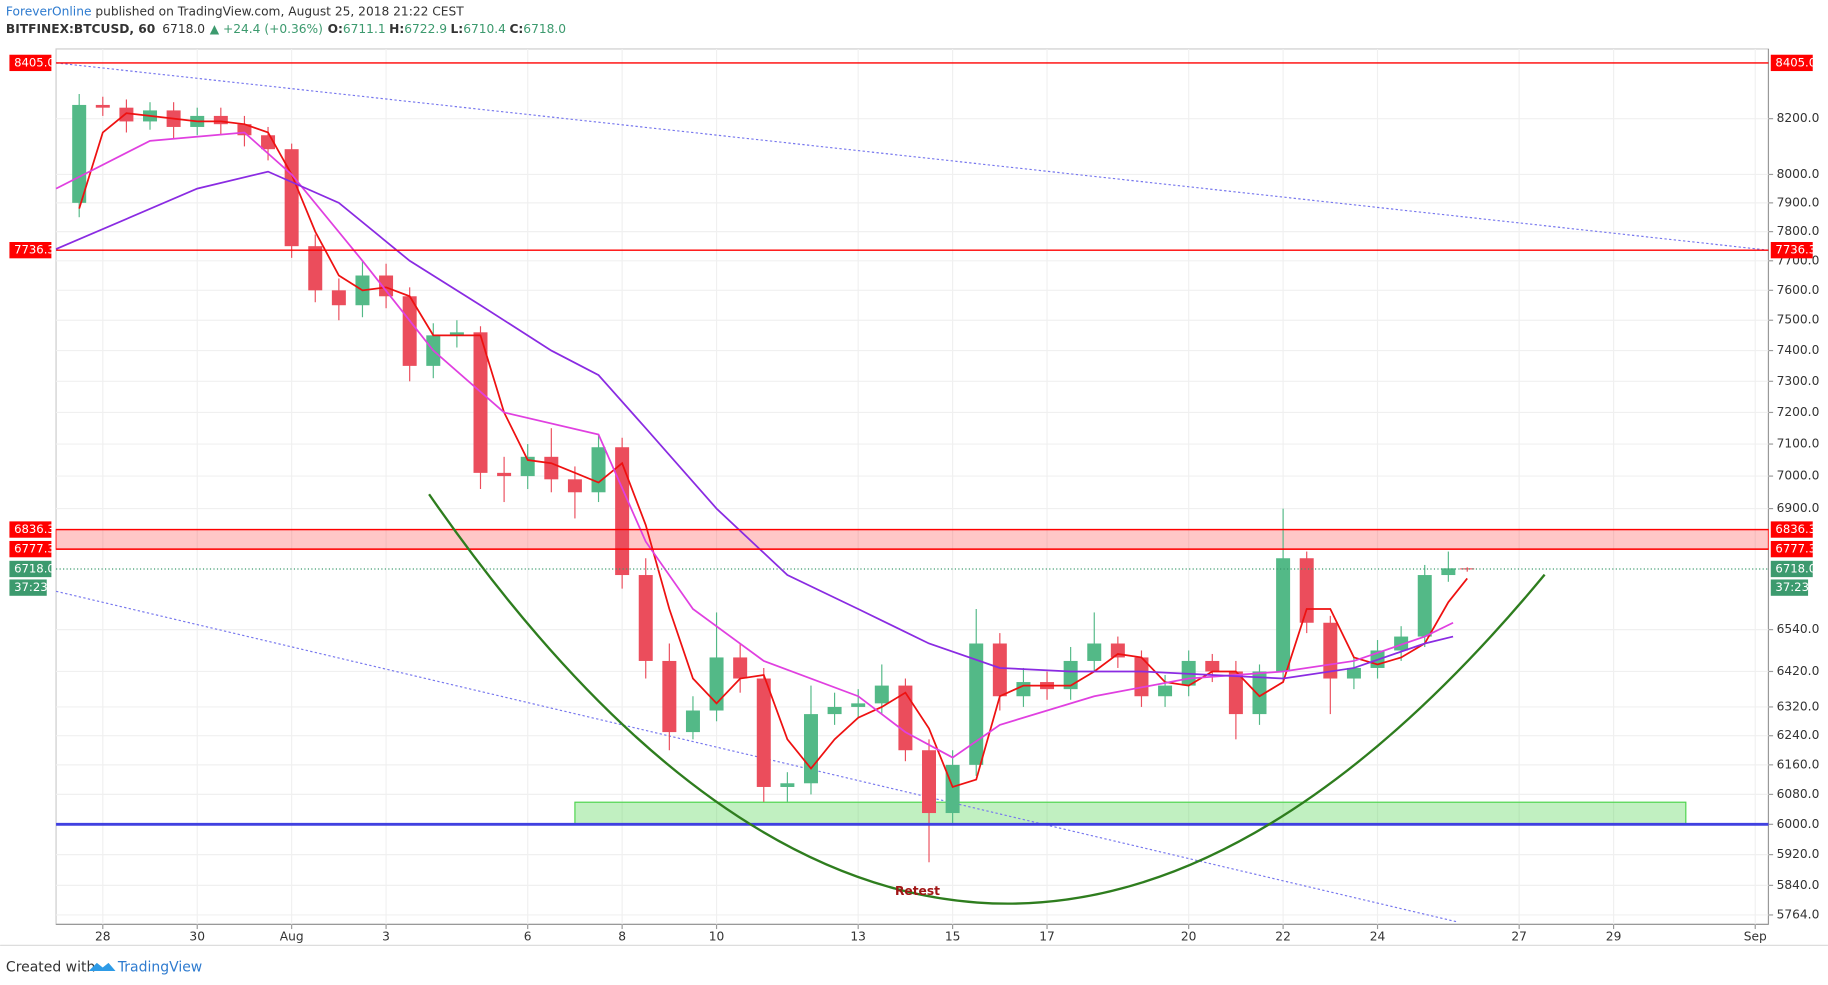  Describe the element at coordinates (1798, 320) in the screenshot. I see `y-tick-label: 7500.0` at that location.